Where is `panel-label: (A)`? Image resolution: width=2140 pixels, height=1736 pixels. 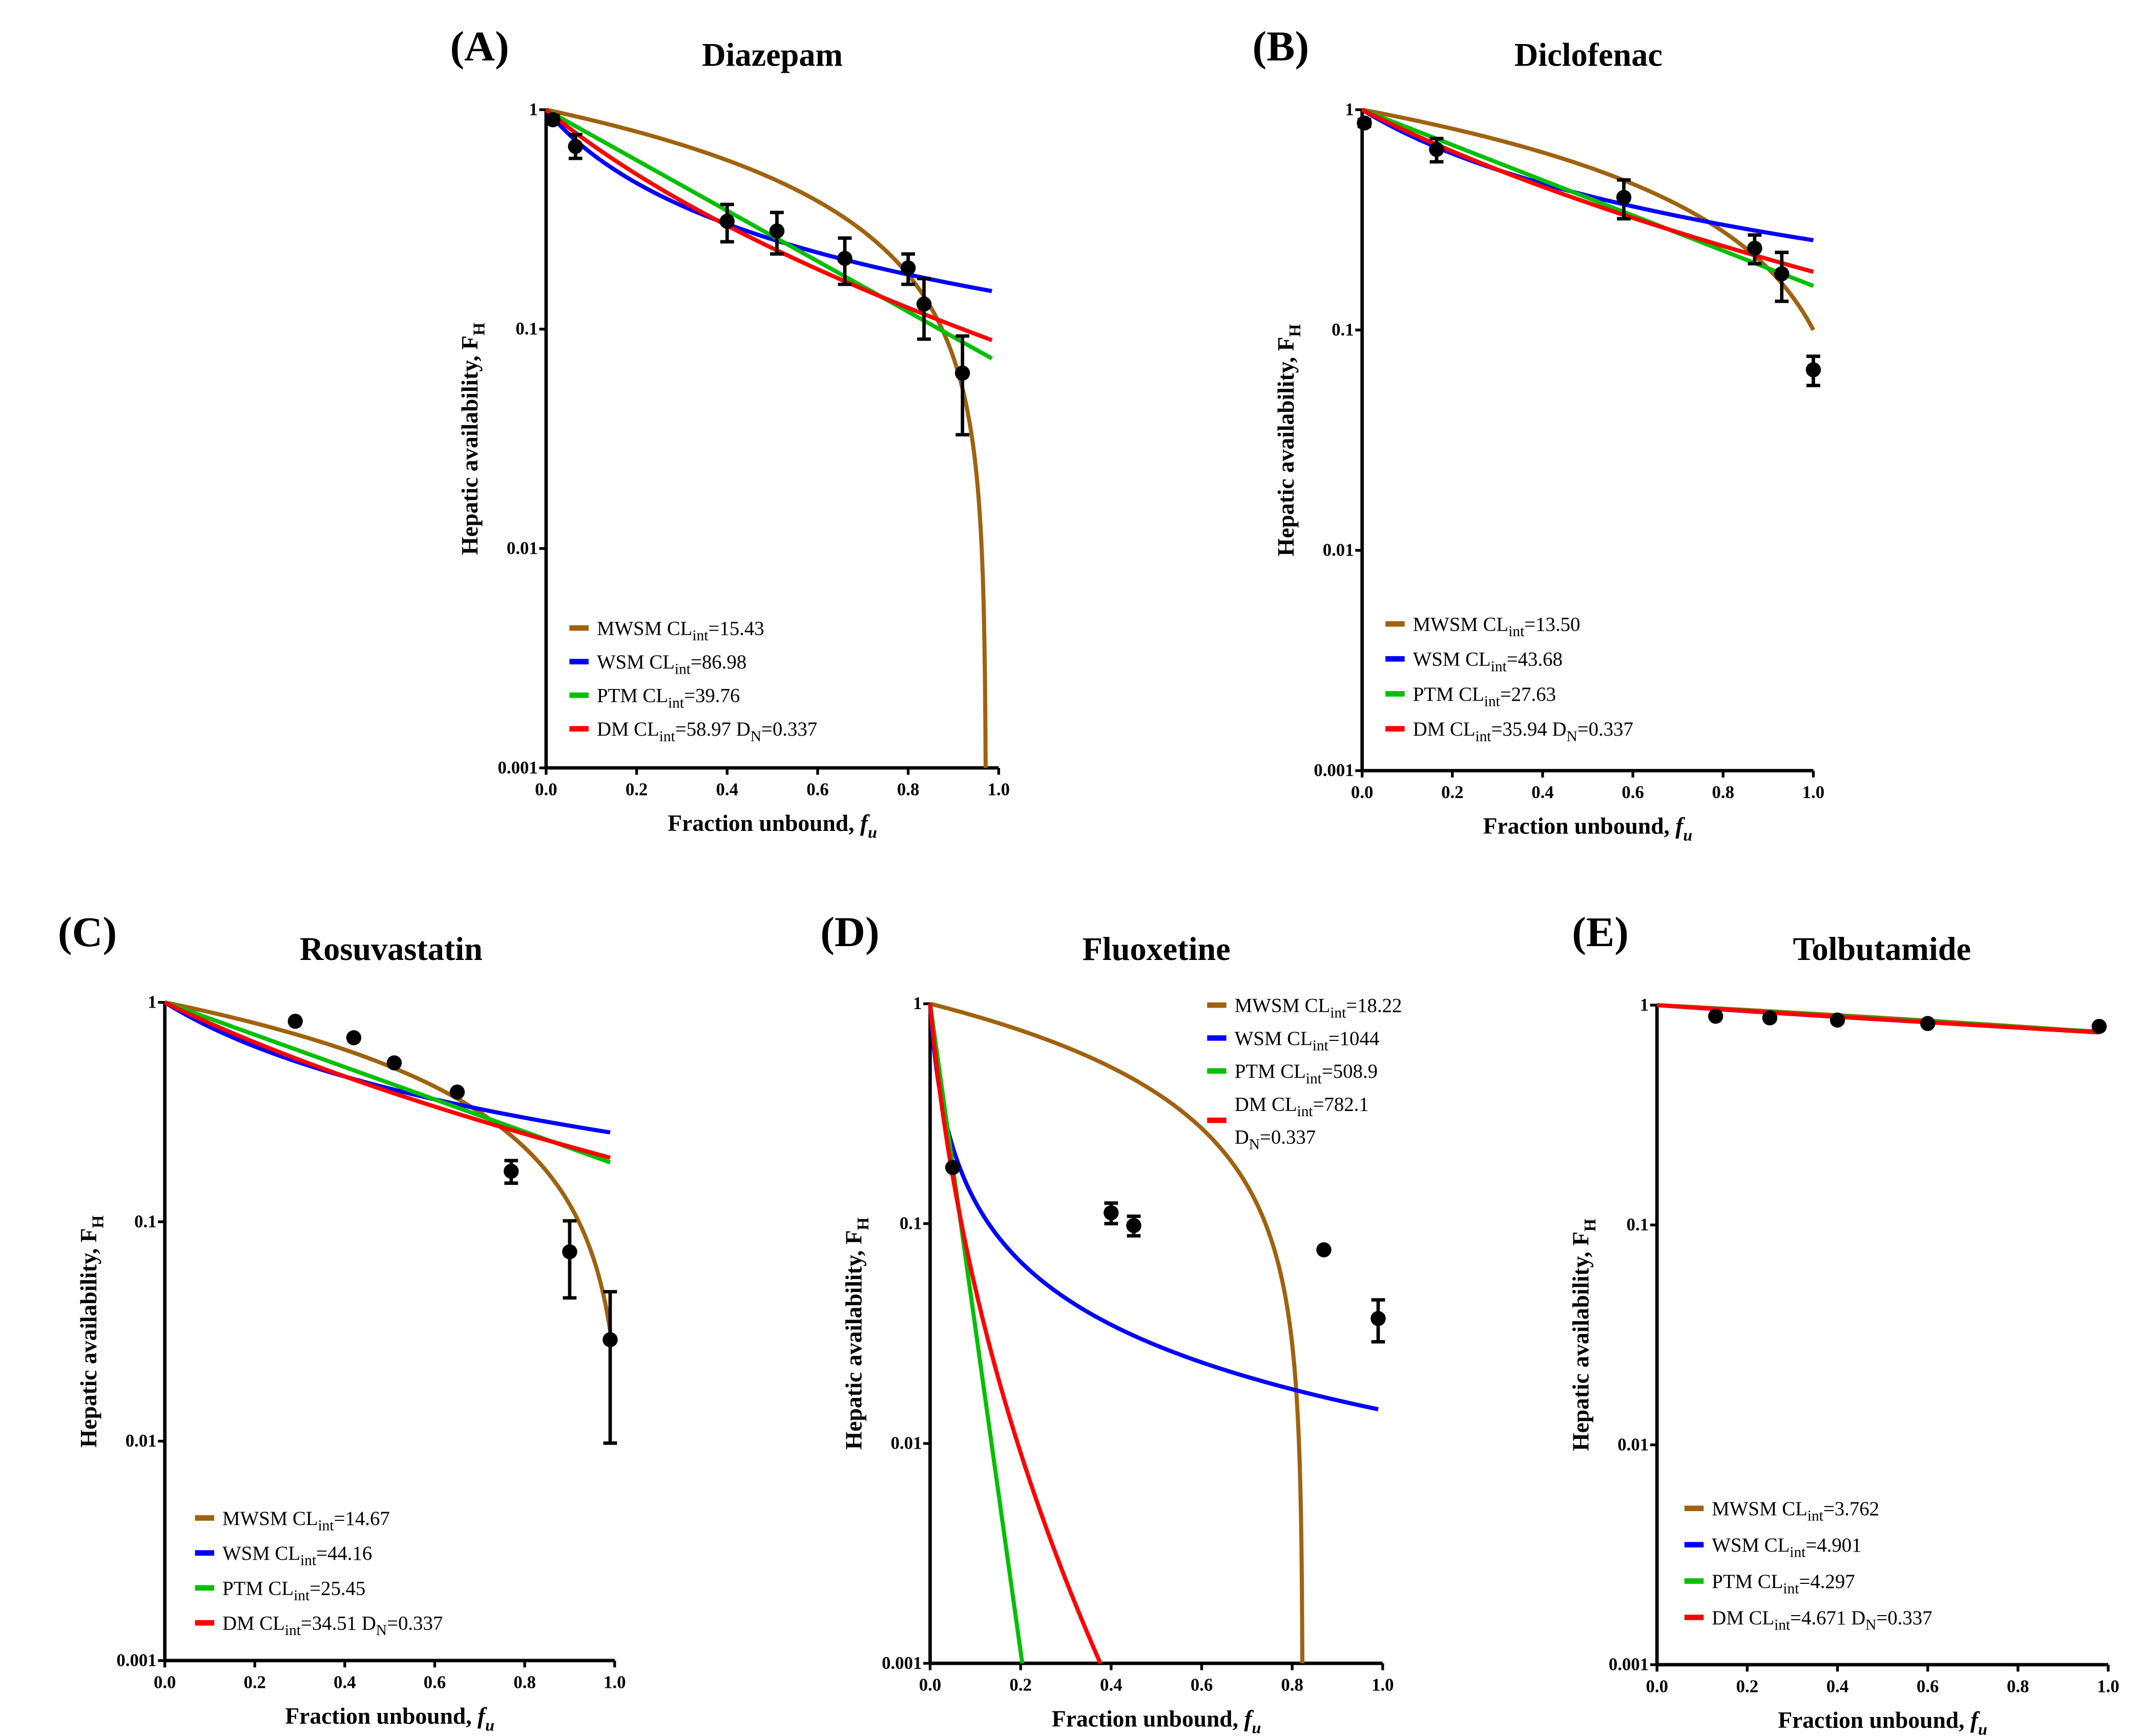
panel-label: (A) is located at coordinates (479, 46).